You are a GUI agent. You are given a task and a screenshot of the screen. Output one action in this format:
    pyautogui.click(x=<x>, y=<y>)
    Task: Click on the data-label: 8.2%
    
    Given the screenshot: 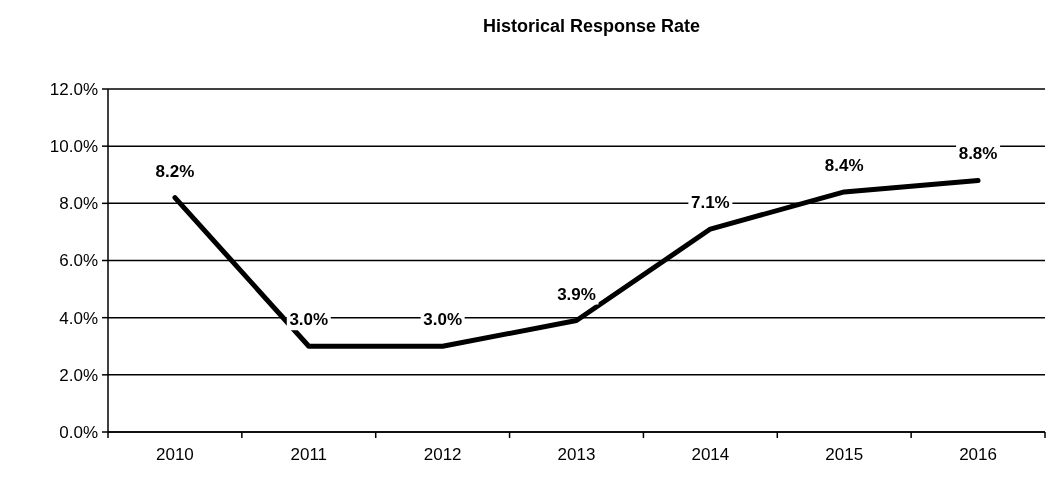 What is the action you would take?
    pyautogui.click(x=175, y=171)
    